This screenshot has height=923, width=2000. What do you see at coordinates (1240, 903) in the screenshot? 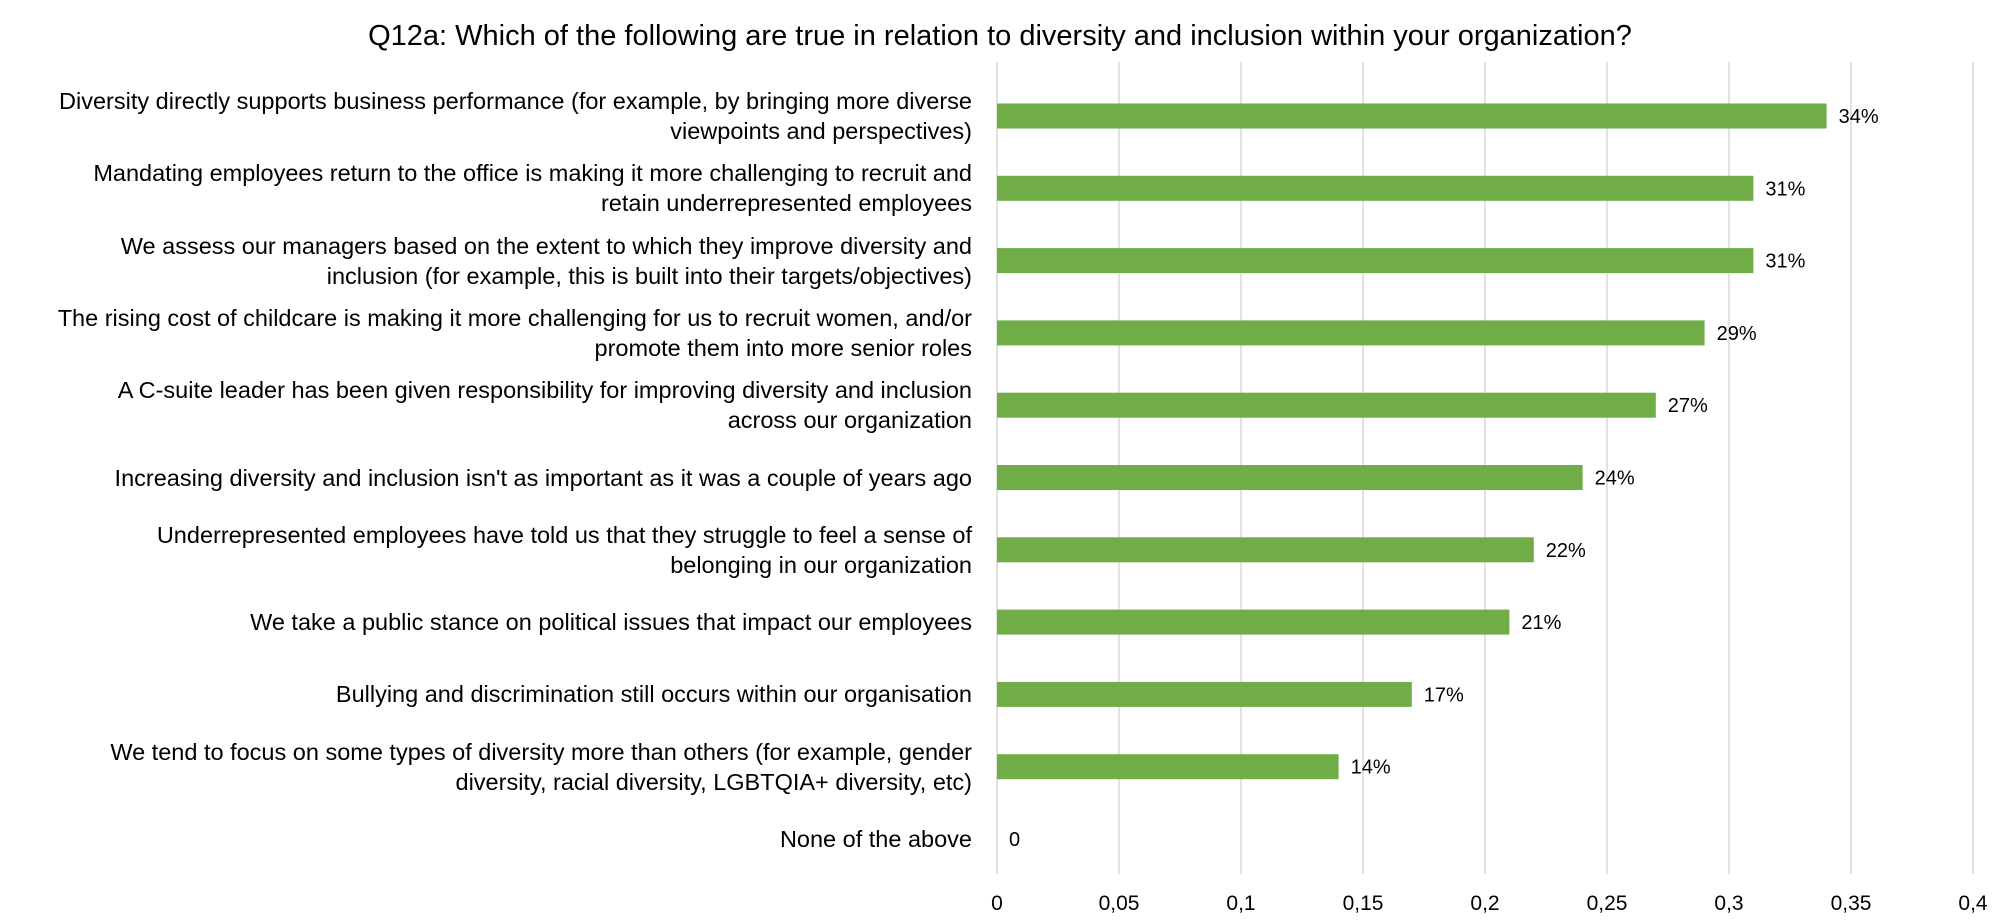
I see `x-tick-label: 0,1` at bounding box center [1240, 903].